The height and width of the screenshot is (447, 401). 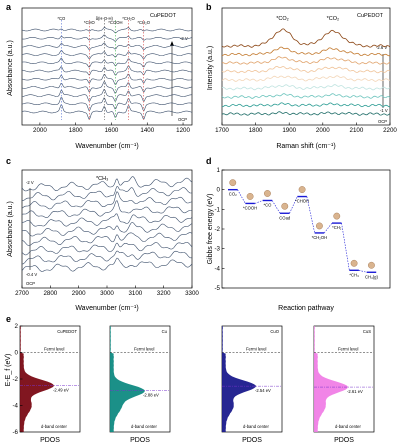 What do you see at coordinates (222, 130) in the screenshot?
I see `panel-b-xtick-label-0: 1700` at bounding box center [222, 130].